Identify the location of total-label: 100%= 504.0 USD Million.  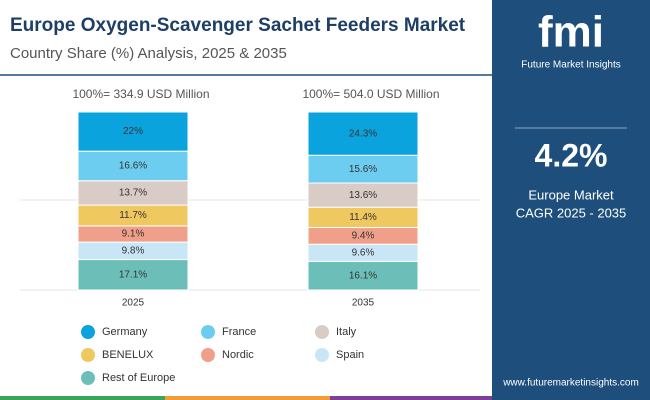
(370, 94).